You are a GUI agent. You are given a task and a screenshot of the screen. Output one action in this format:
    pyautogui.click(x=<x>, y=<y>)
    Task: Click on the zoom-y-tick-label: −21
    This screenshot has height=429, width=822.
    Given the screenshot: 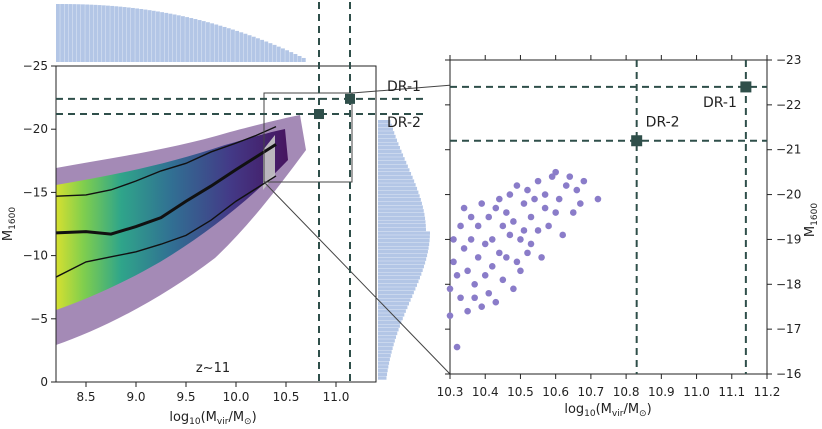 What is the action you would take?
    pyautogui.click(x=788, y=150)
    